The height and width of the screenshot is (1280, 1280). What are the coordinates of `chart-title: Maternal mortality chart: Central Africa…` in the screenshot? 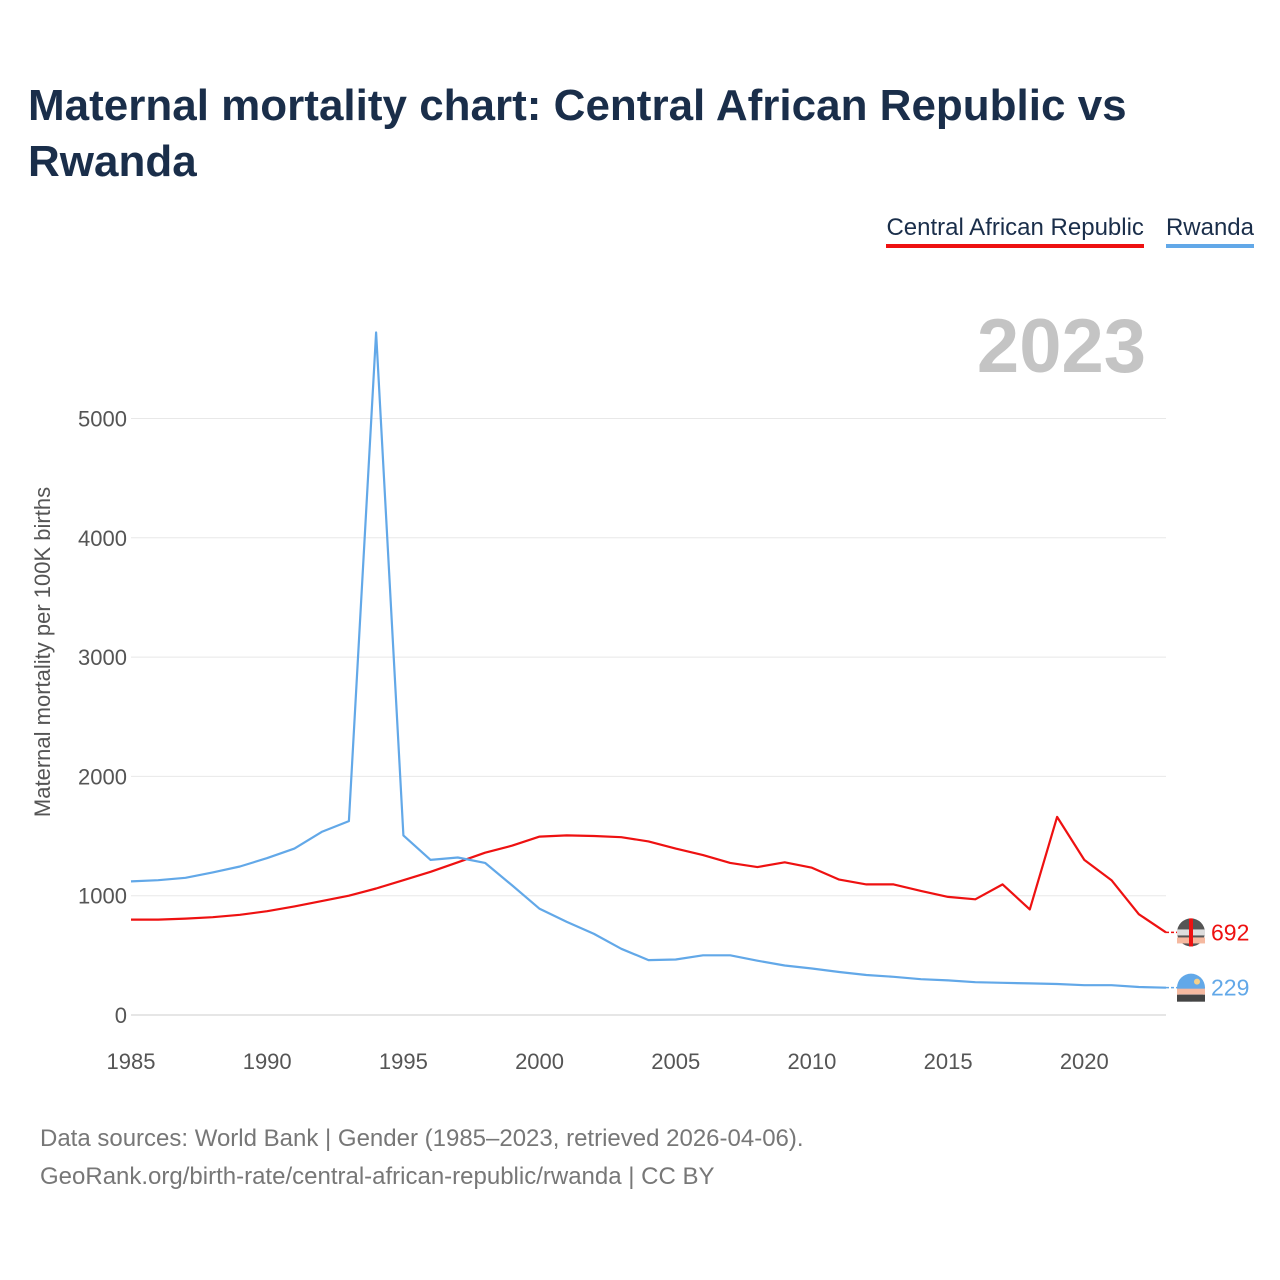 It's located at (577, 133).